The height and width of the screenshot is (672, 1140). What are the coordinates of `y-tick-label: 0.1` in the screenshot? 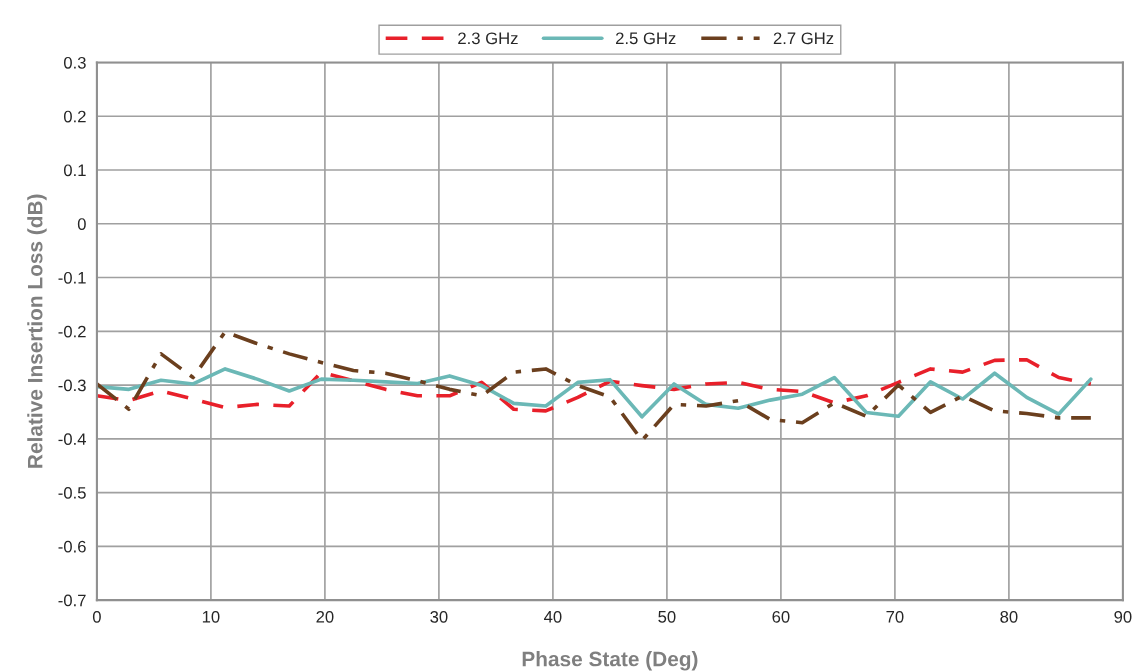 It's located at (74, 170).